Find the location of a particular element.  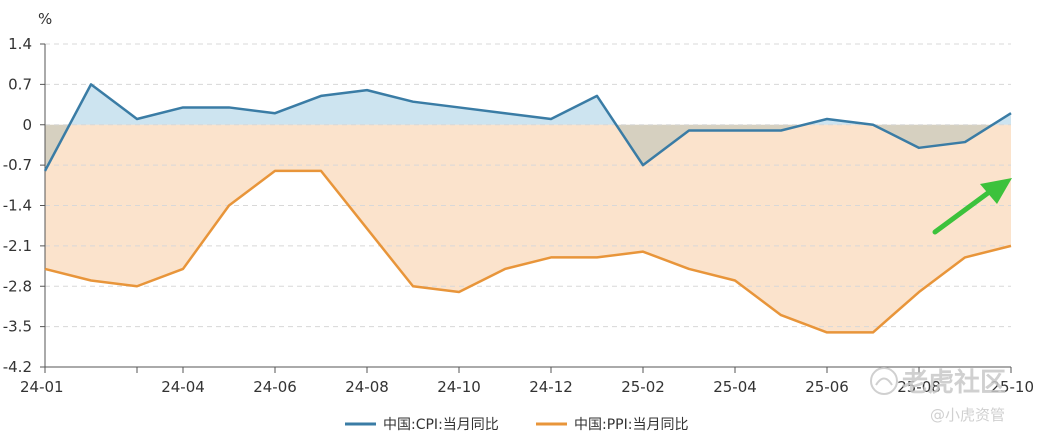

x-tick-label: 25-02 is located at coordinates (643, 387).